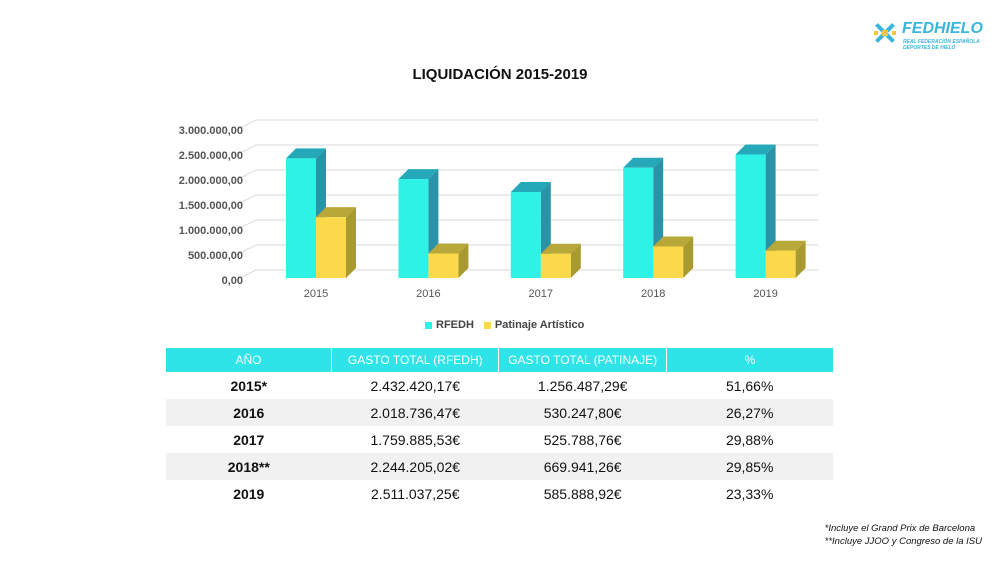  I want to click on cell-year: 2017, so click(249, 439).